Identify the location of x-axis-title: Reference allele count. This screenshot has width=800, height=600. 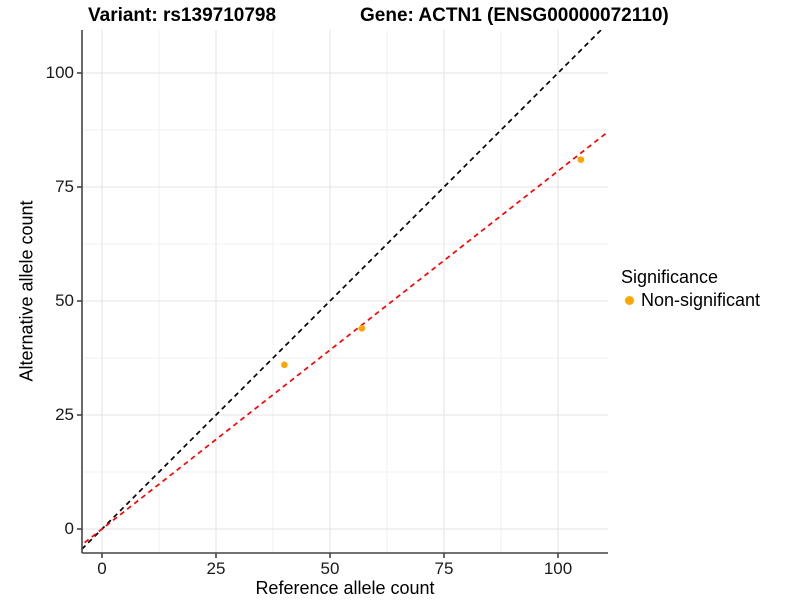
(345, 588).